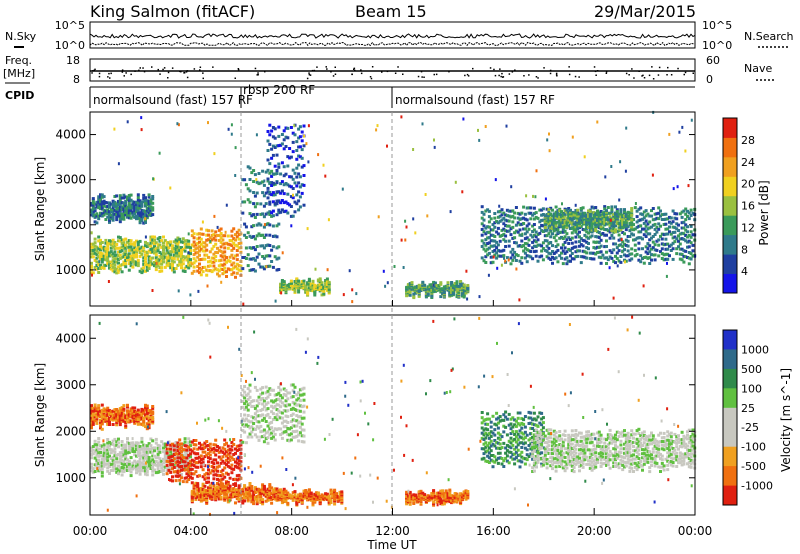 This screenshot has width=800, height=554. What do you see at coordinates (730, 166) in the screenshot?
I see `colorbar-swatch` at bounding box center [730, 166].